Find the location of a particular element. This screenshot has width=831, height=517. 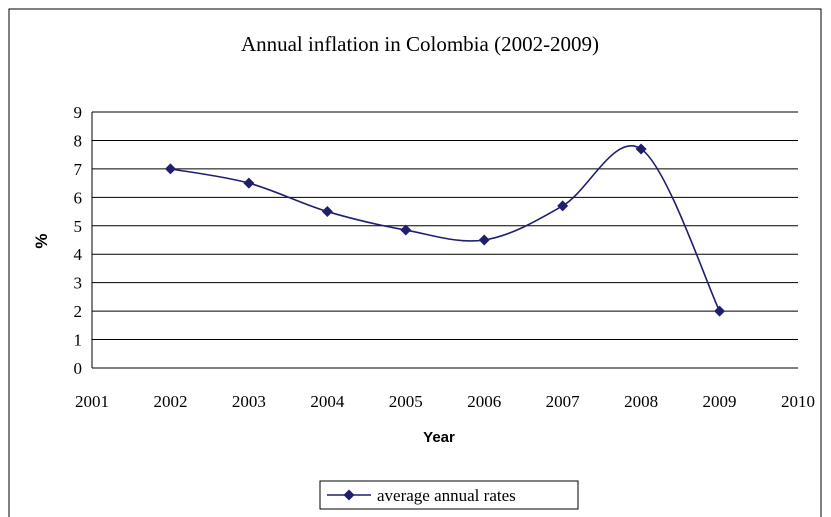

y-tick-label: 9 is located at coordinates (78, 112).